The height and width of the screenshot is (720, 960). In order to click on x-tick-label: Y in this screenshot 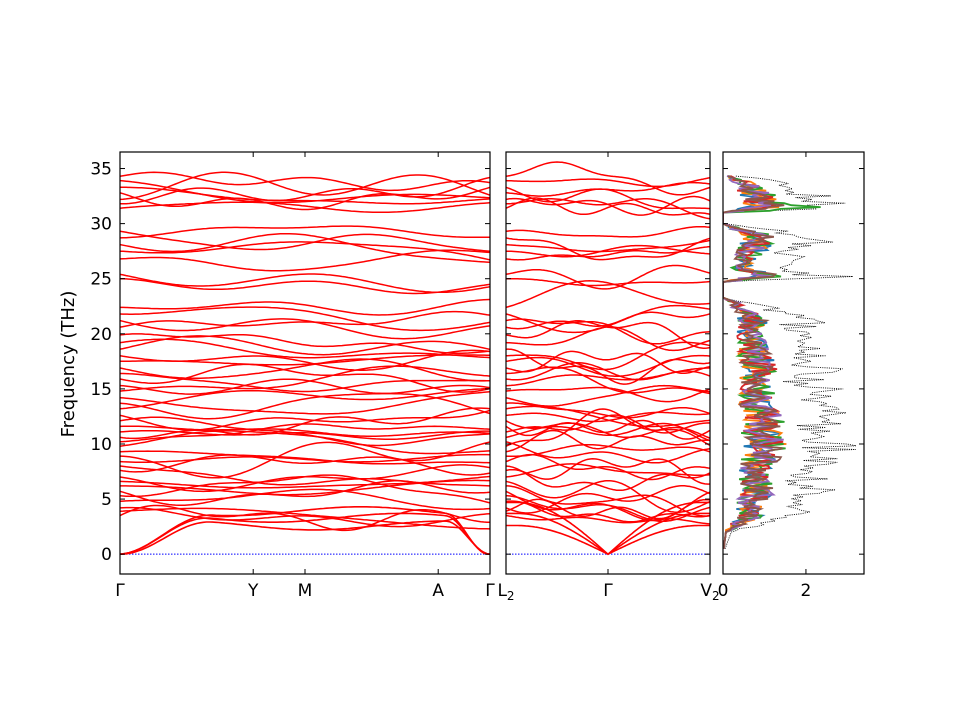, I will do `click(253, 591)`.